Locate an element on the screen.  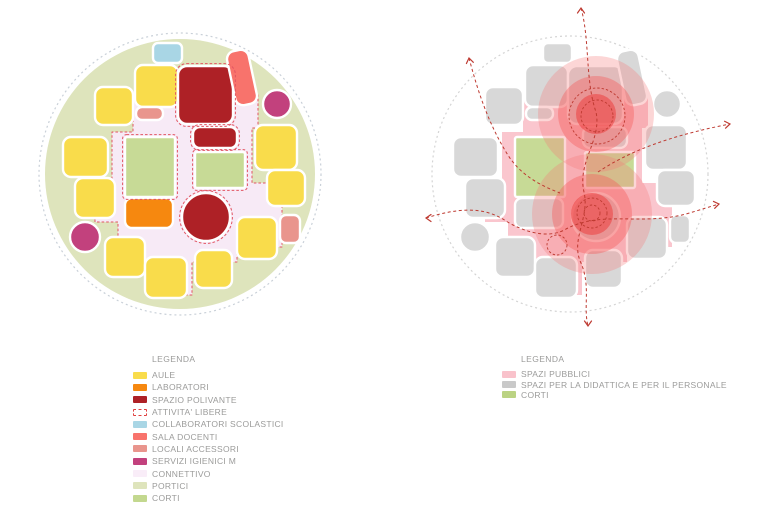
legend-item: SPAZIO POLIVANTE is located at coordinates (208, 400).